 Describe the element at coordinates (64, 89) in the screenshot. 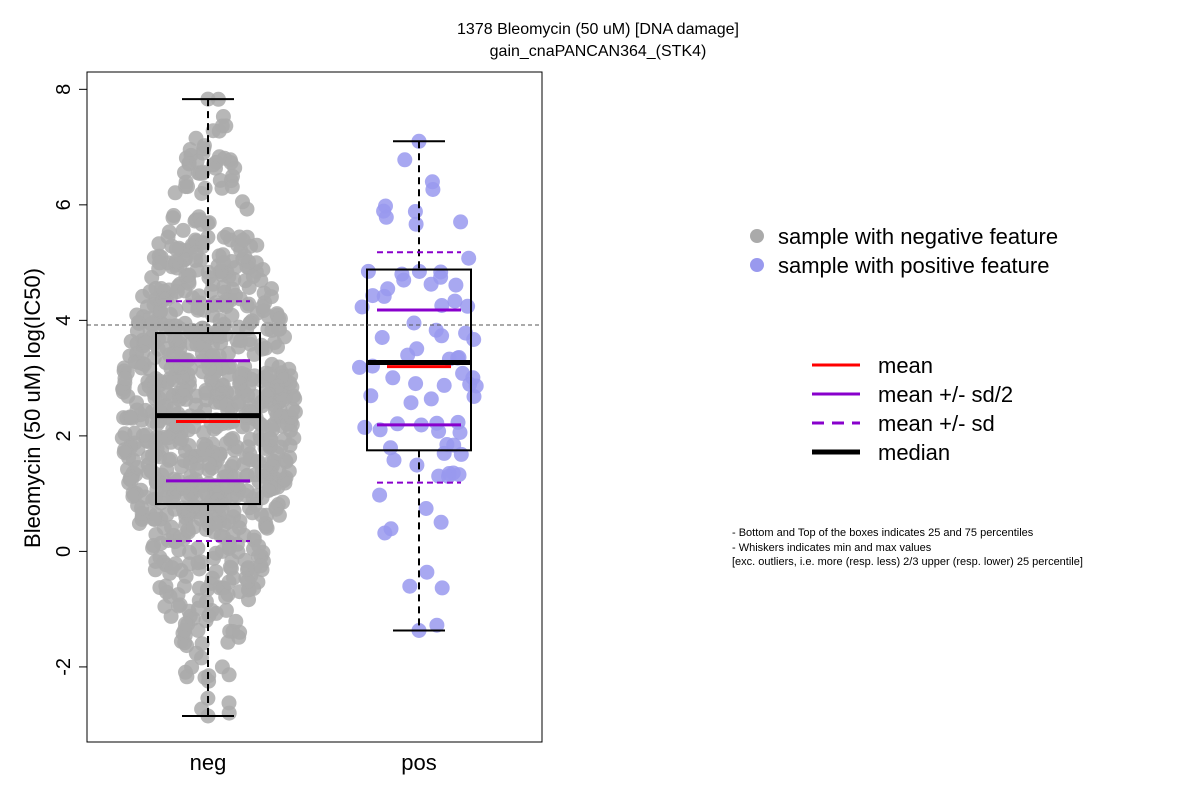

I see `y-tick-label: 8` at that location.